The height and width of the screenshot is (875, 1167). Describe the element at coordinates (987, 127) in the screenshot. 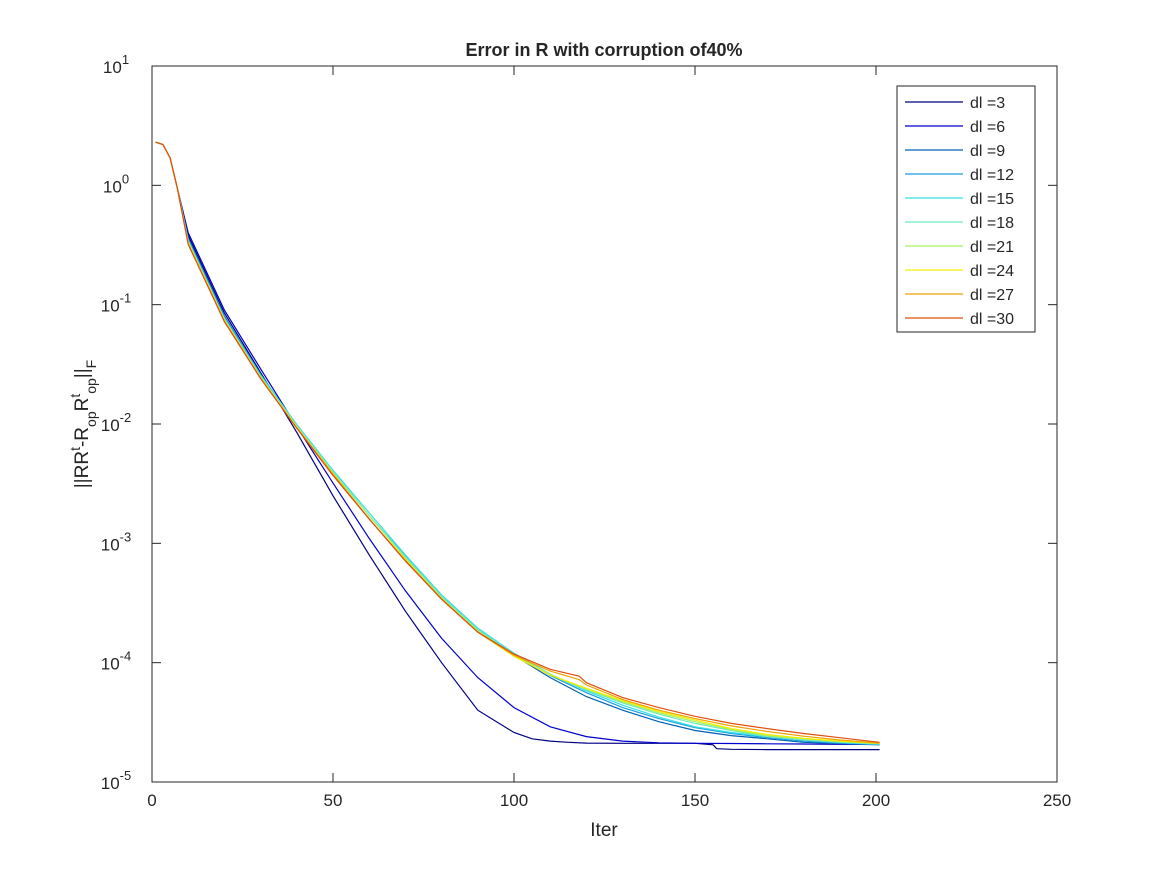

I see `legend-label-1: dl =6` at that location.